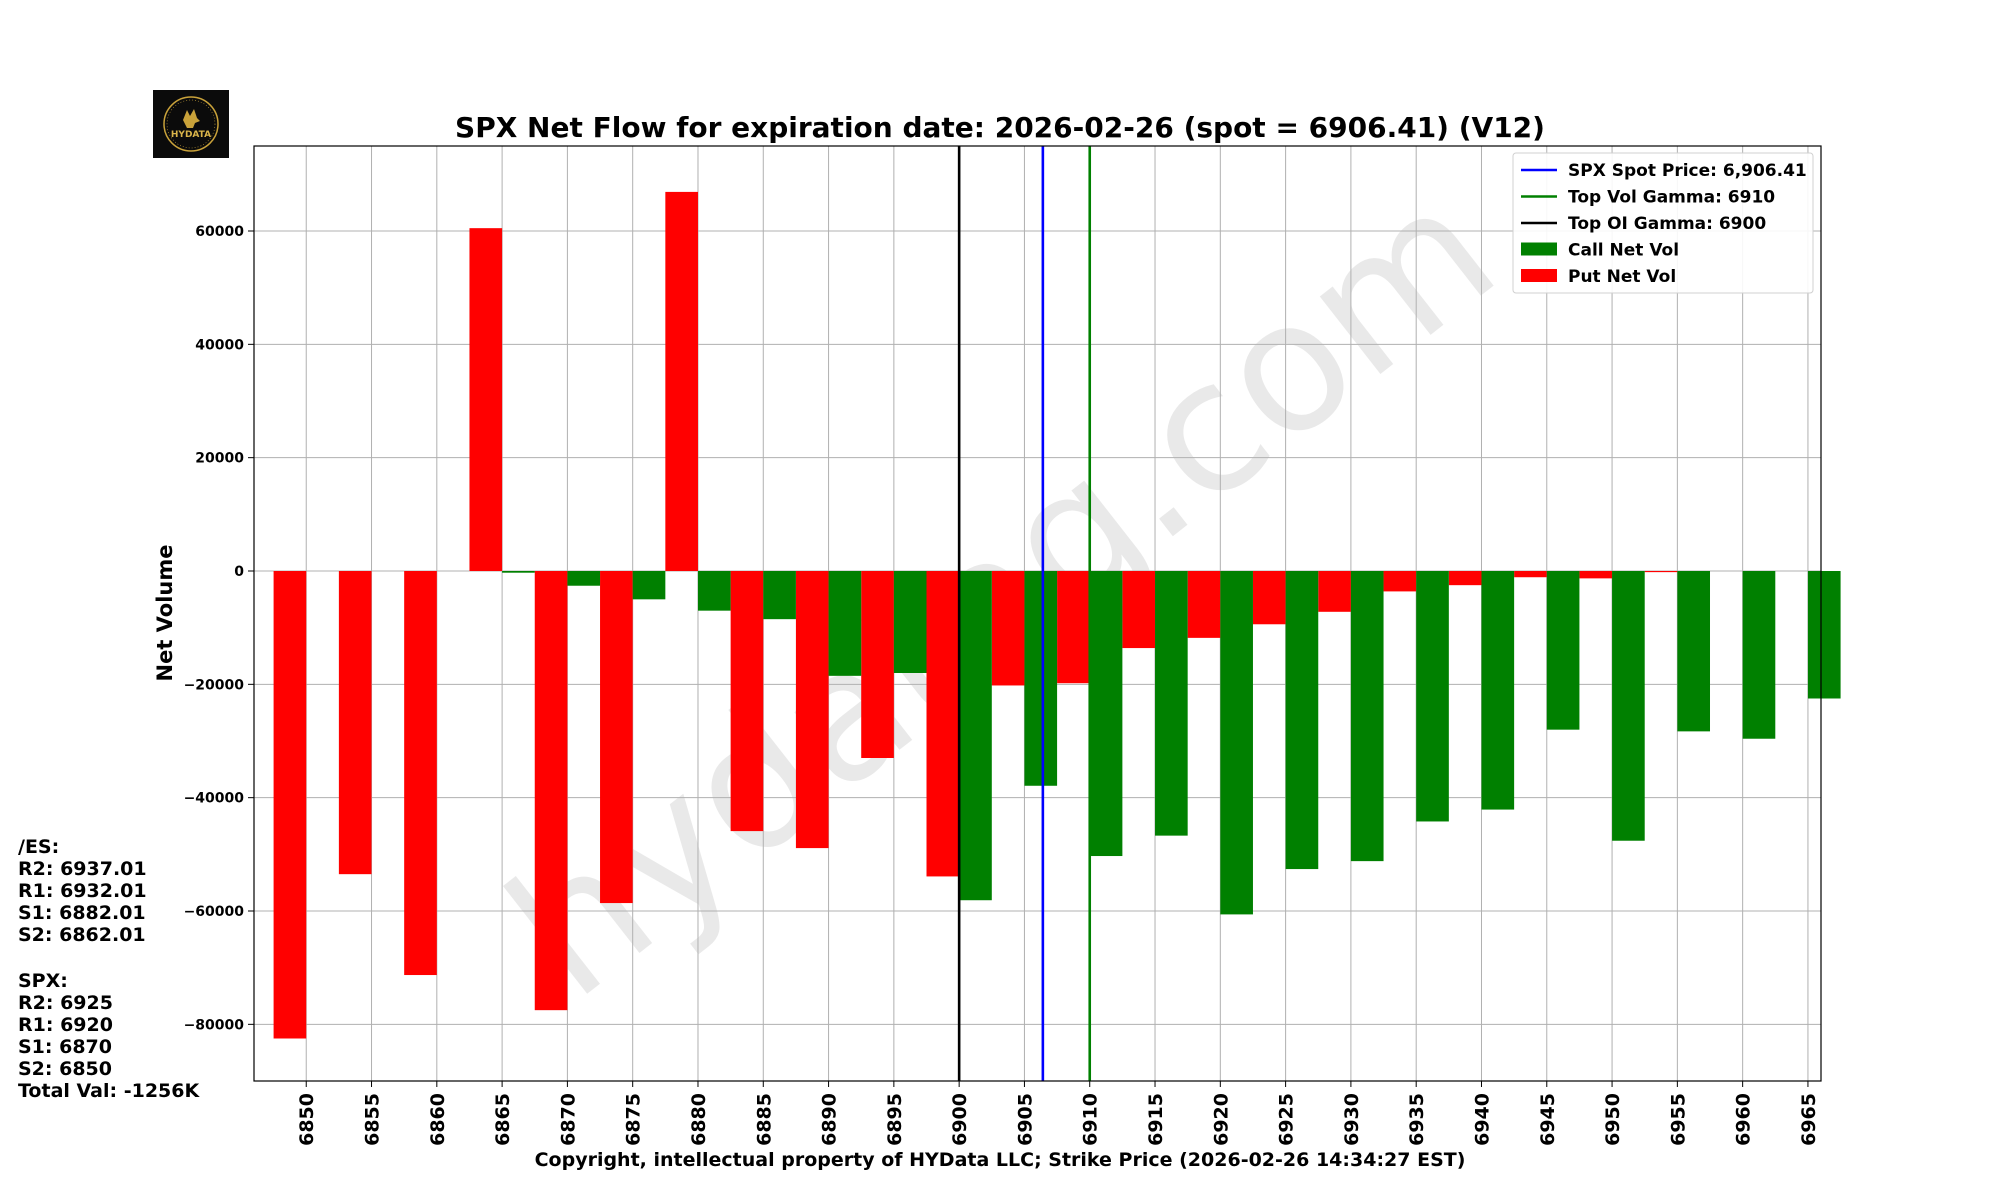 This screenshot has height=1200, width=2000. I want to click on legend-box, so click(1663, 223).